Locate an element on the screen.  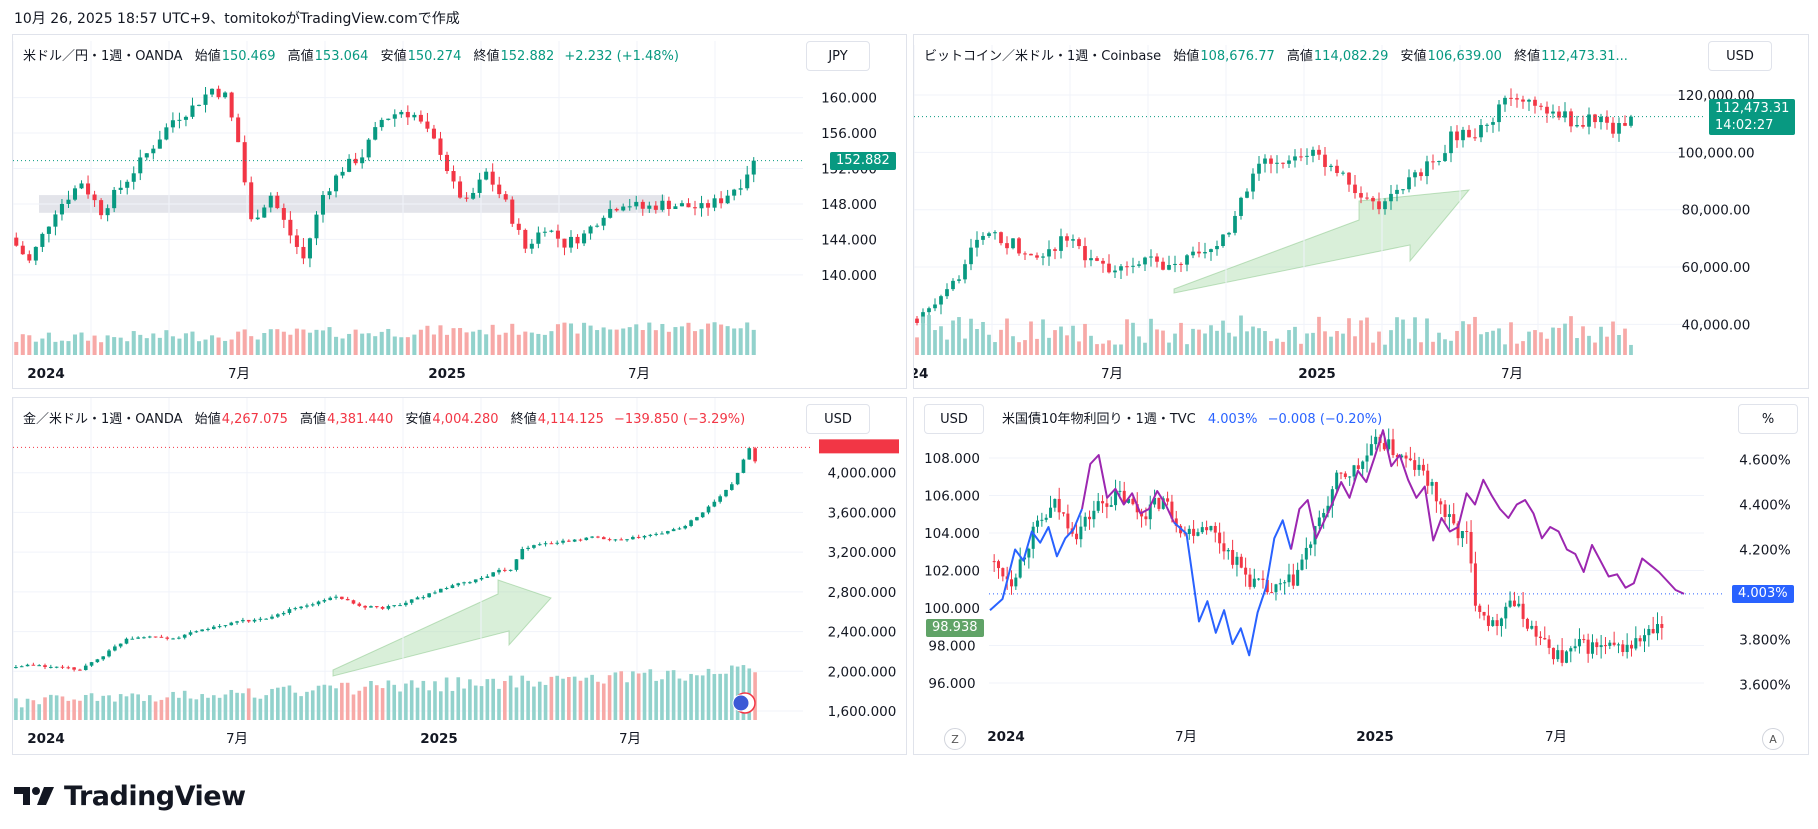
open-label: 始値 is located at coordinates (1186, 56).